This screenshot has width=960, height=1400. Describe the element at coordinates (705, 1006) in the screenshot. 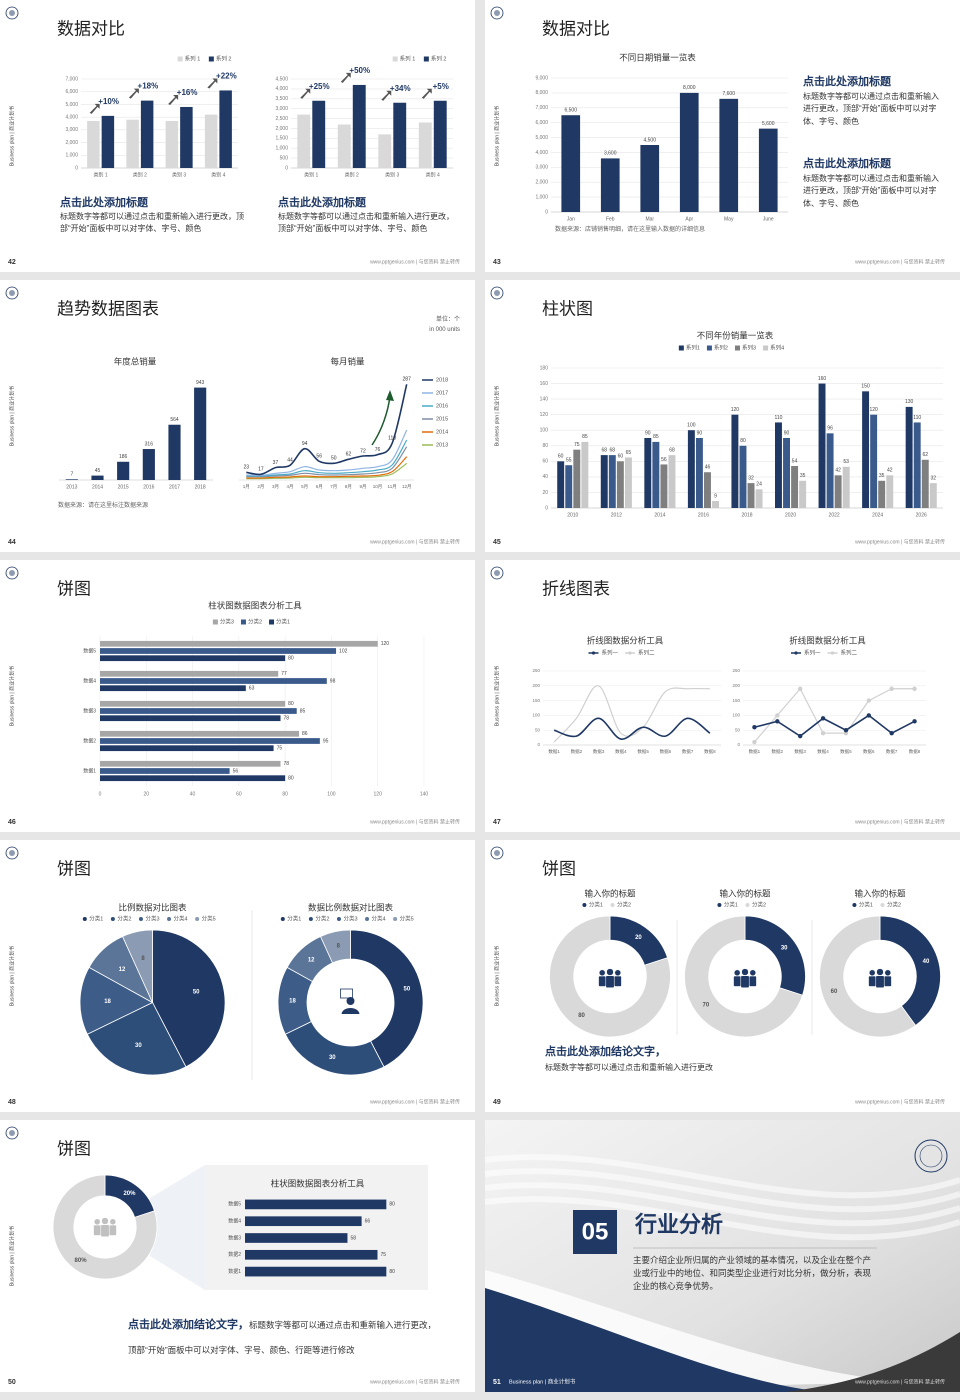

I see `data-label: 70` at that location.